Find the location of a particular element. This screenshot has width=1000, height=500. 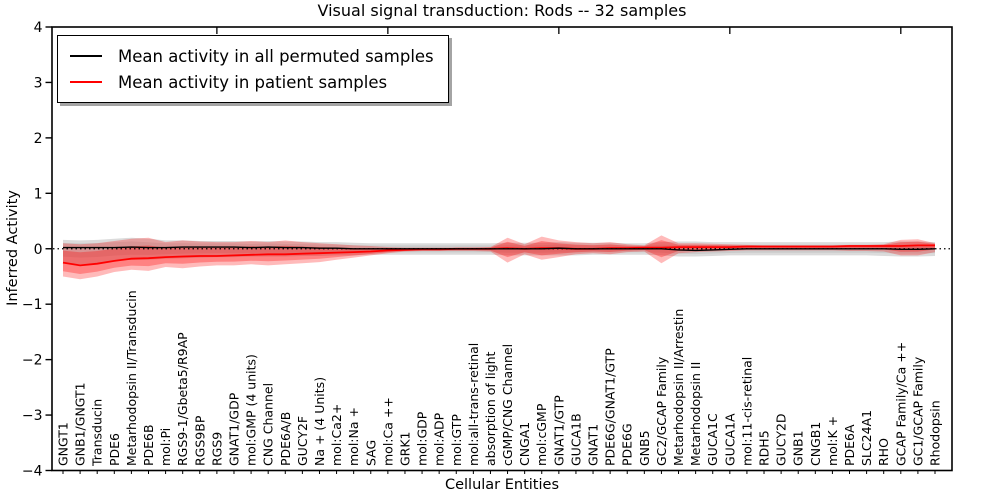

x-tick-label: GUCY2D is located at coordinates (781, 439).